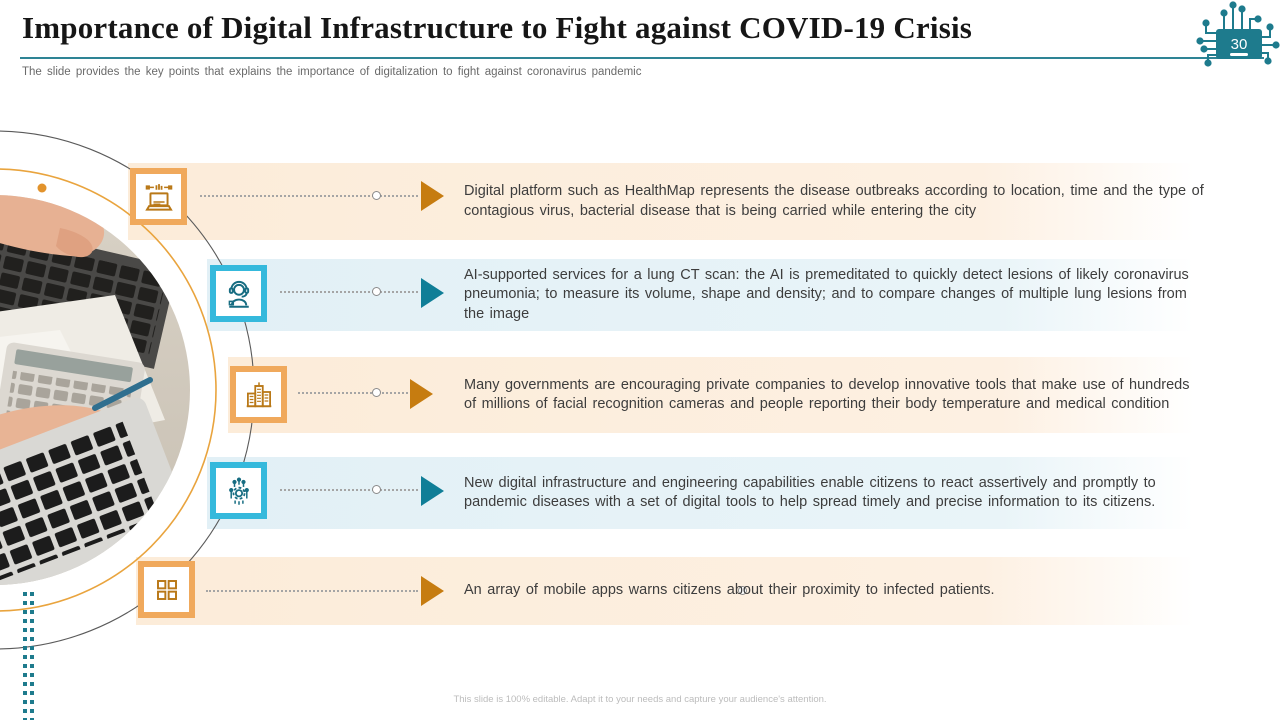  I want to click on title-underline, so click(642, 58).